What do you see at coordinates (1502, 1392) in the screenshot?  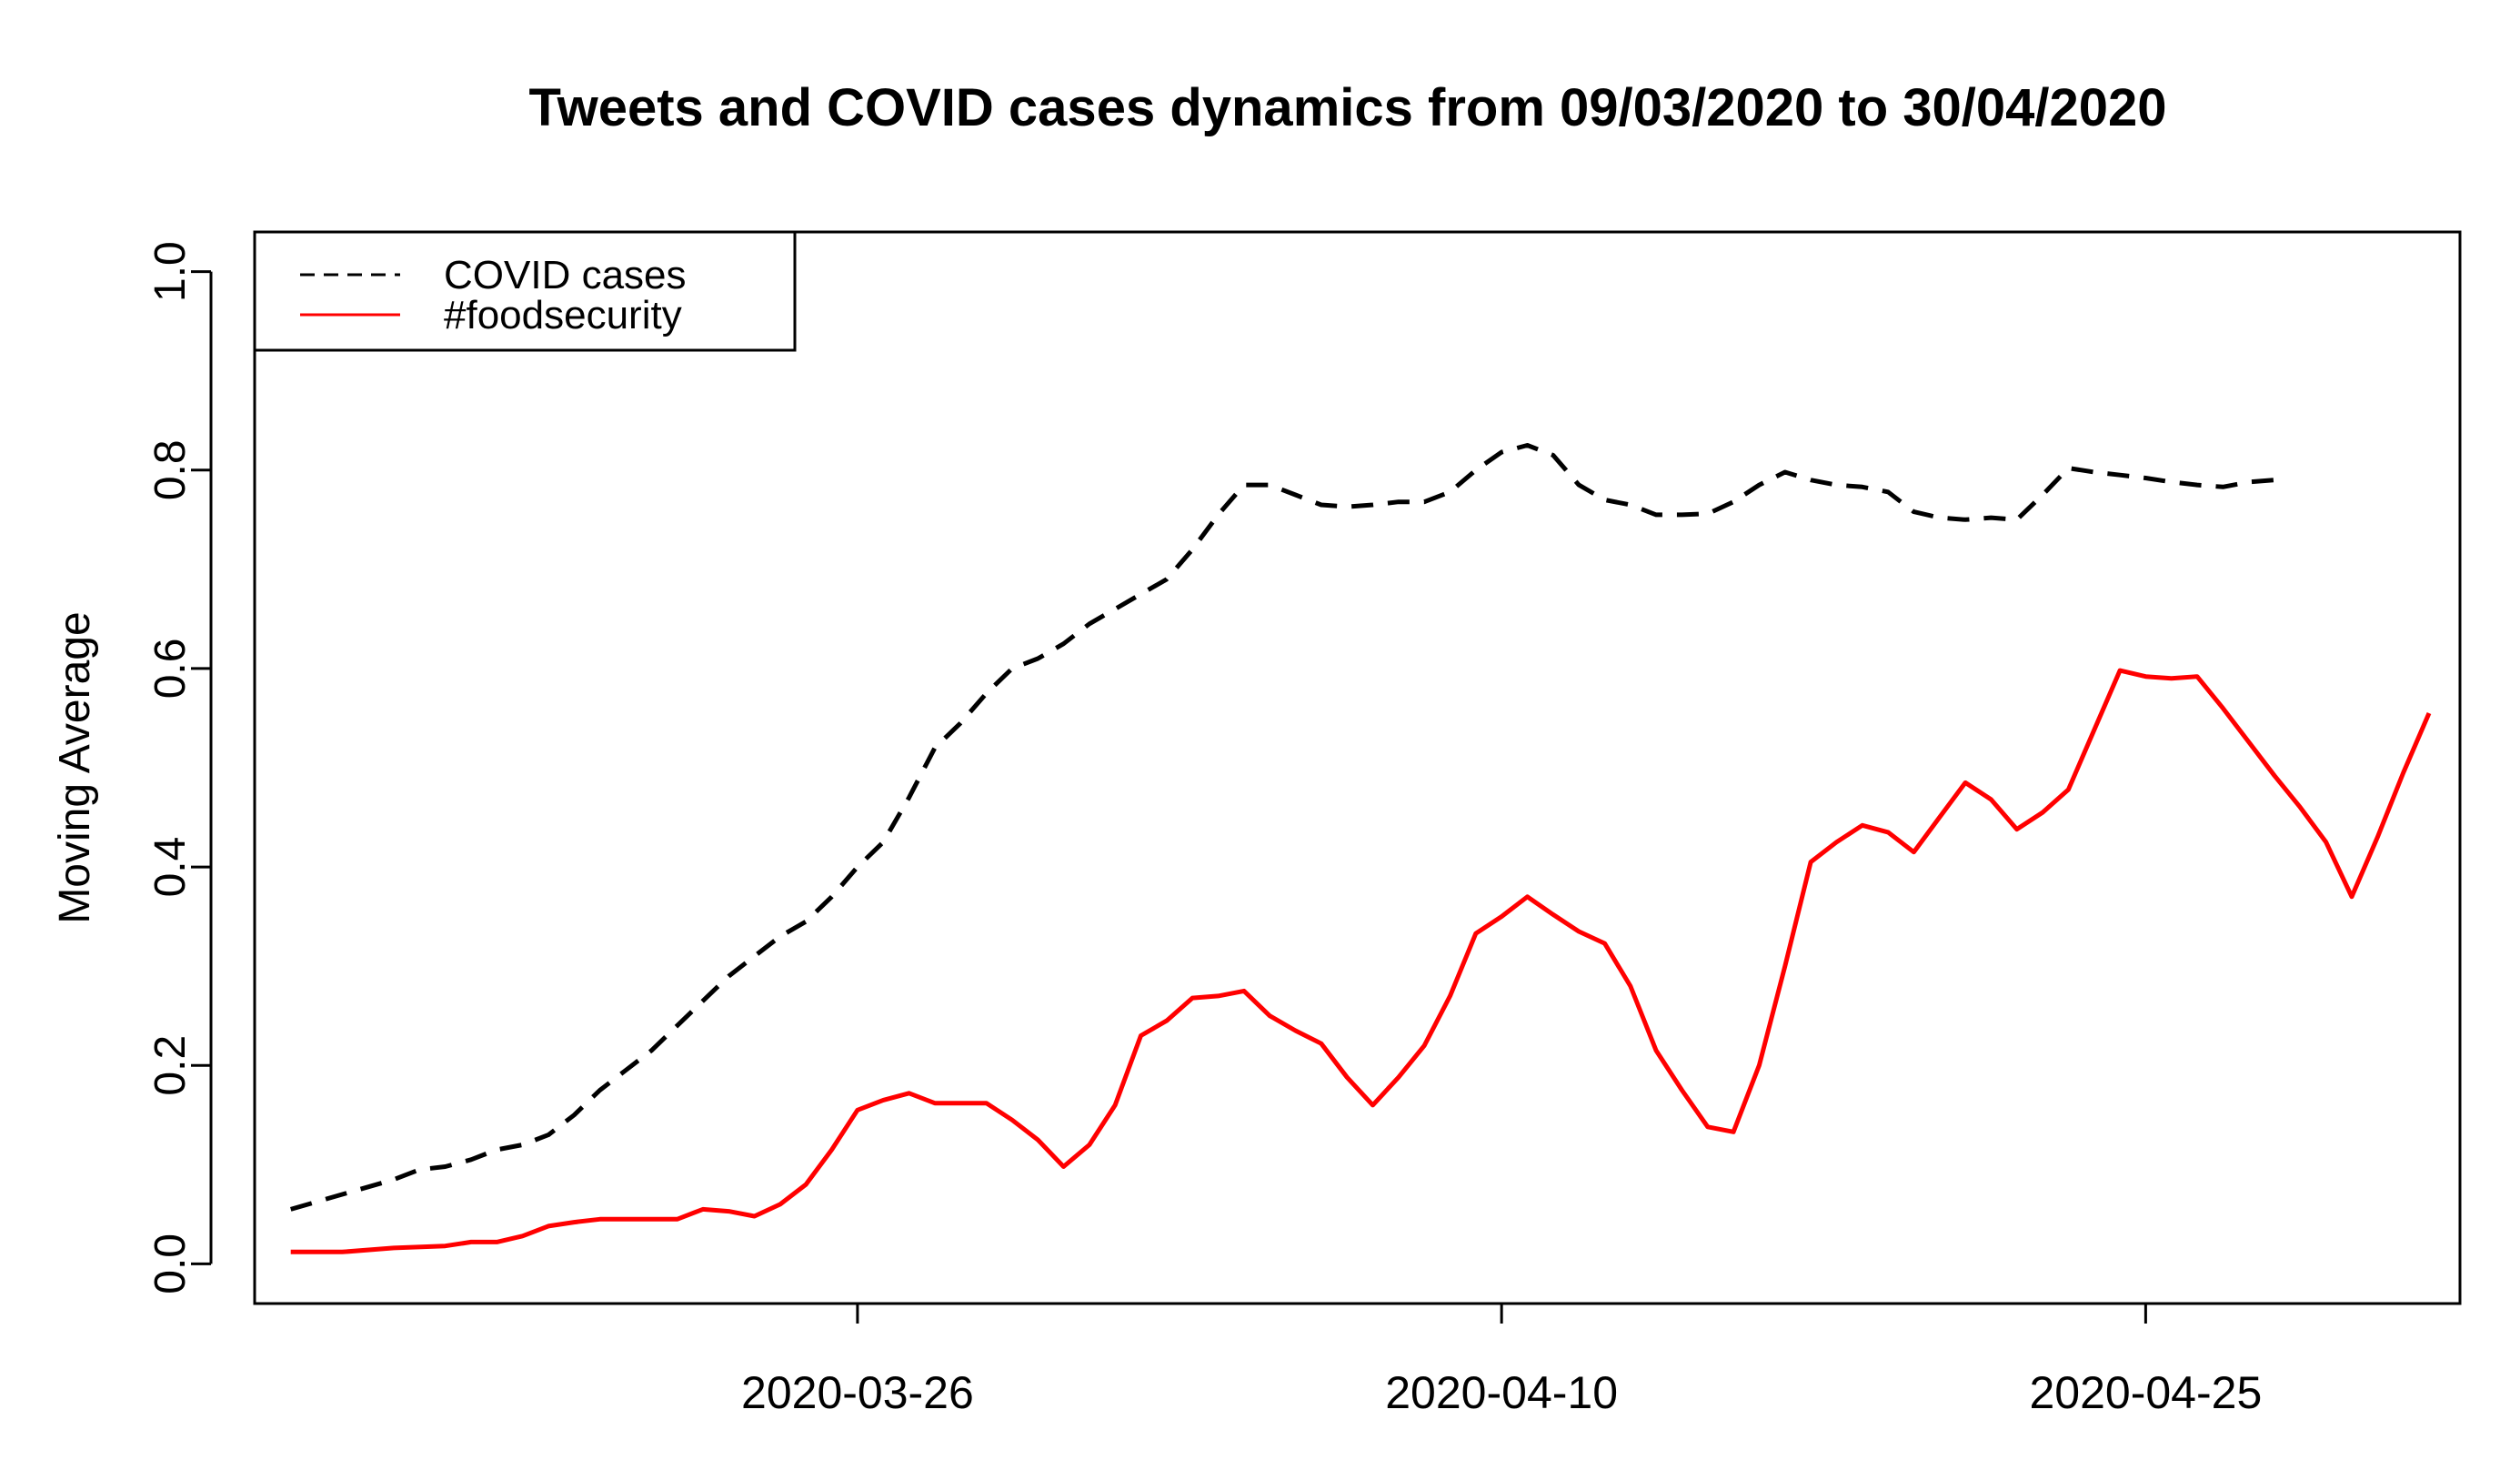 I see `x-tick-label: 2020-04-10` at bounding box center [1502, 1392].